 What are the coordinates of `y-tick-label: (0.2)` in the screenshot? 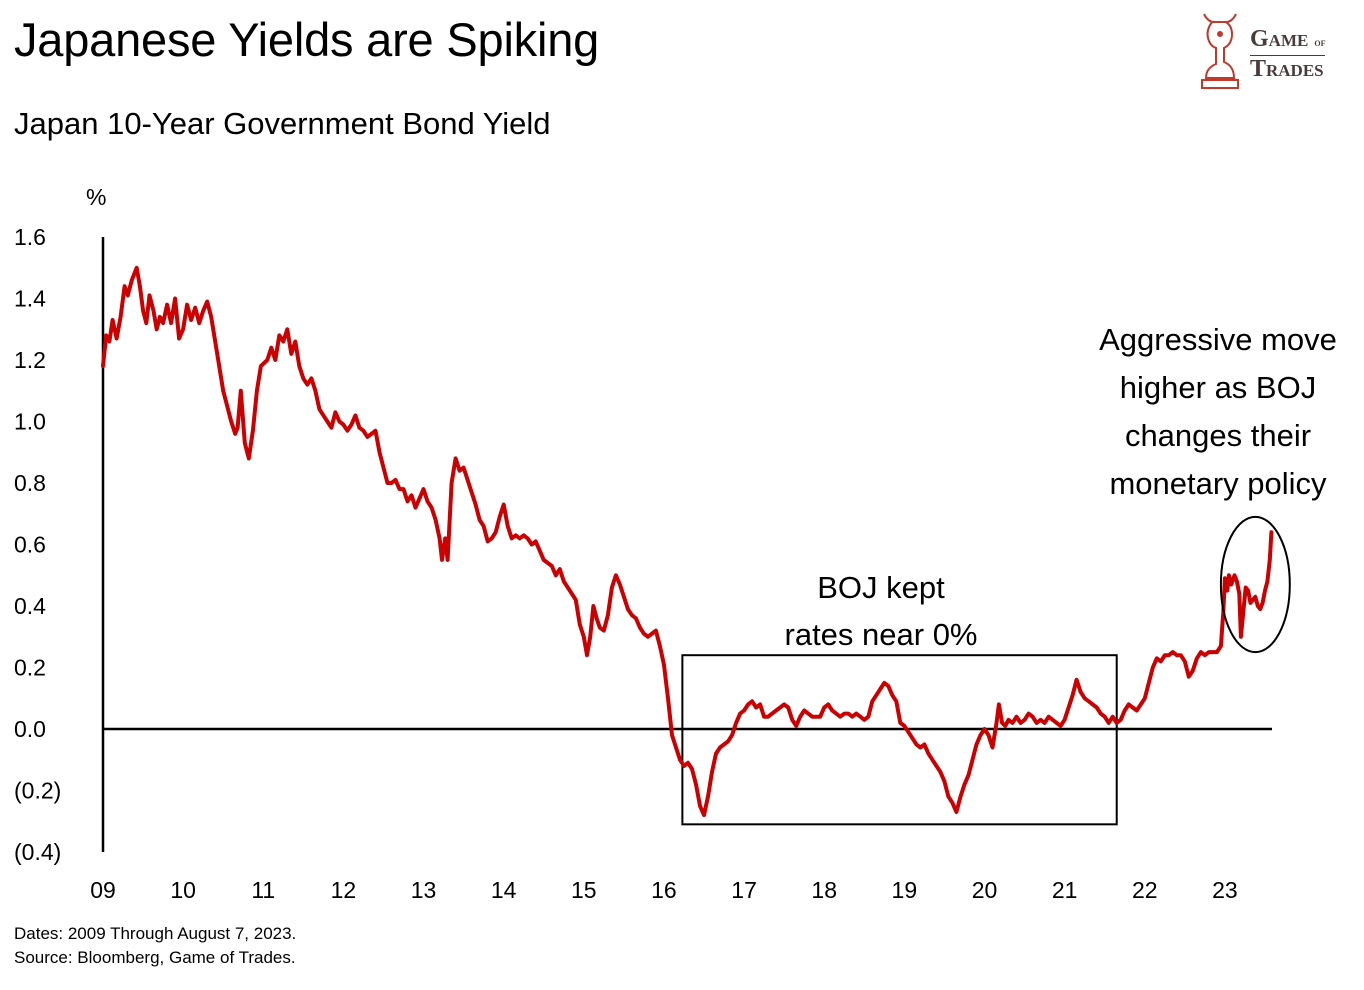 It's located at (37, 791).